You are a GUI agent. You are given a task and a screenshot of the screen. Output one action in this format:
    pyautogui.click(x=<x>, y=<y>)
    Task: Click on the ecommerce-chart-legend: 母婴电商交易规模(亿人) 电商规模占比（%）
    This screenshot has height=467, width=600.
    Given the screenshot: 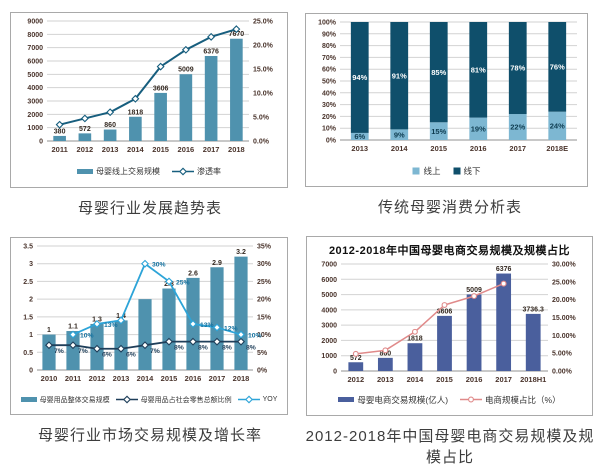 What is the action you would take?
    pyautogui.click(x=449, y=401)
    